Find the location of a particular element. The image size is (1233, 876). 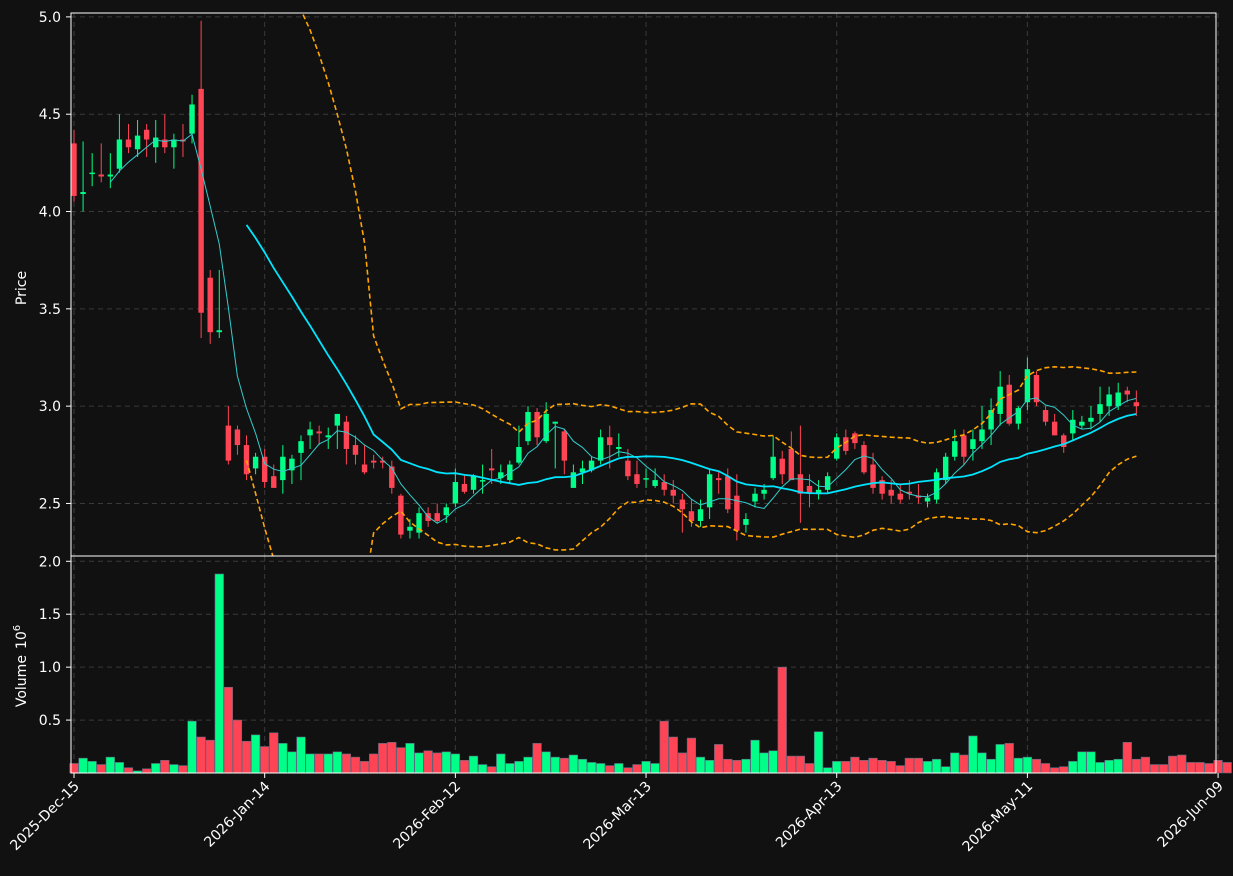

price-tick-label: 3.0 is located at coordinates (50, 407).